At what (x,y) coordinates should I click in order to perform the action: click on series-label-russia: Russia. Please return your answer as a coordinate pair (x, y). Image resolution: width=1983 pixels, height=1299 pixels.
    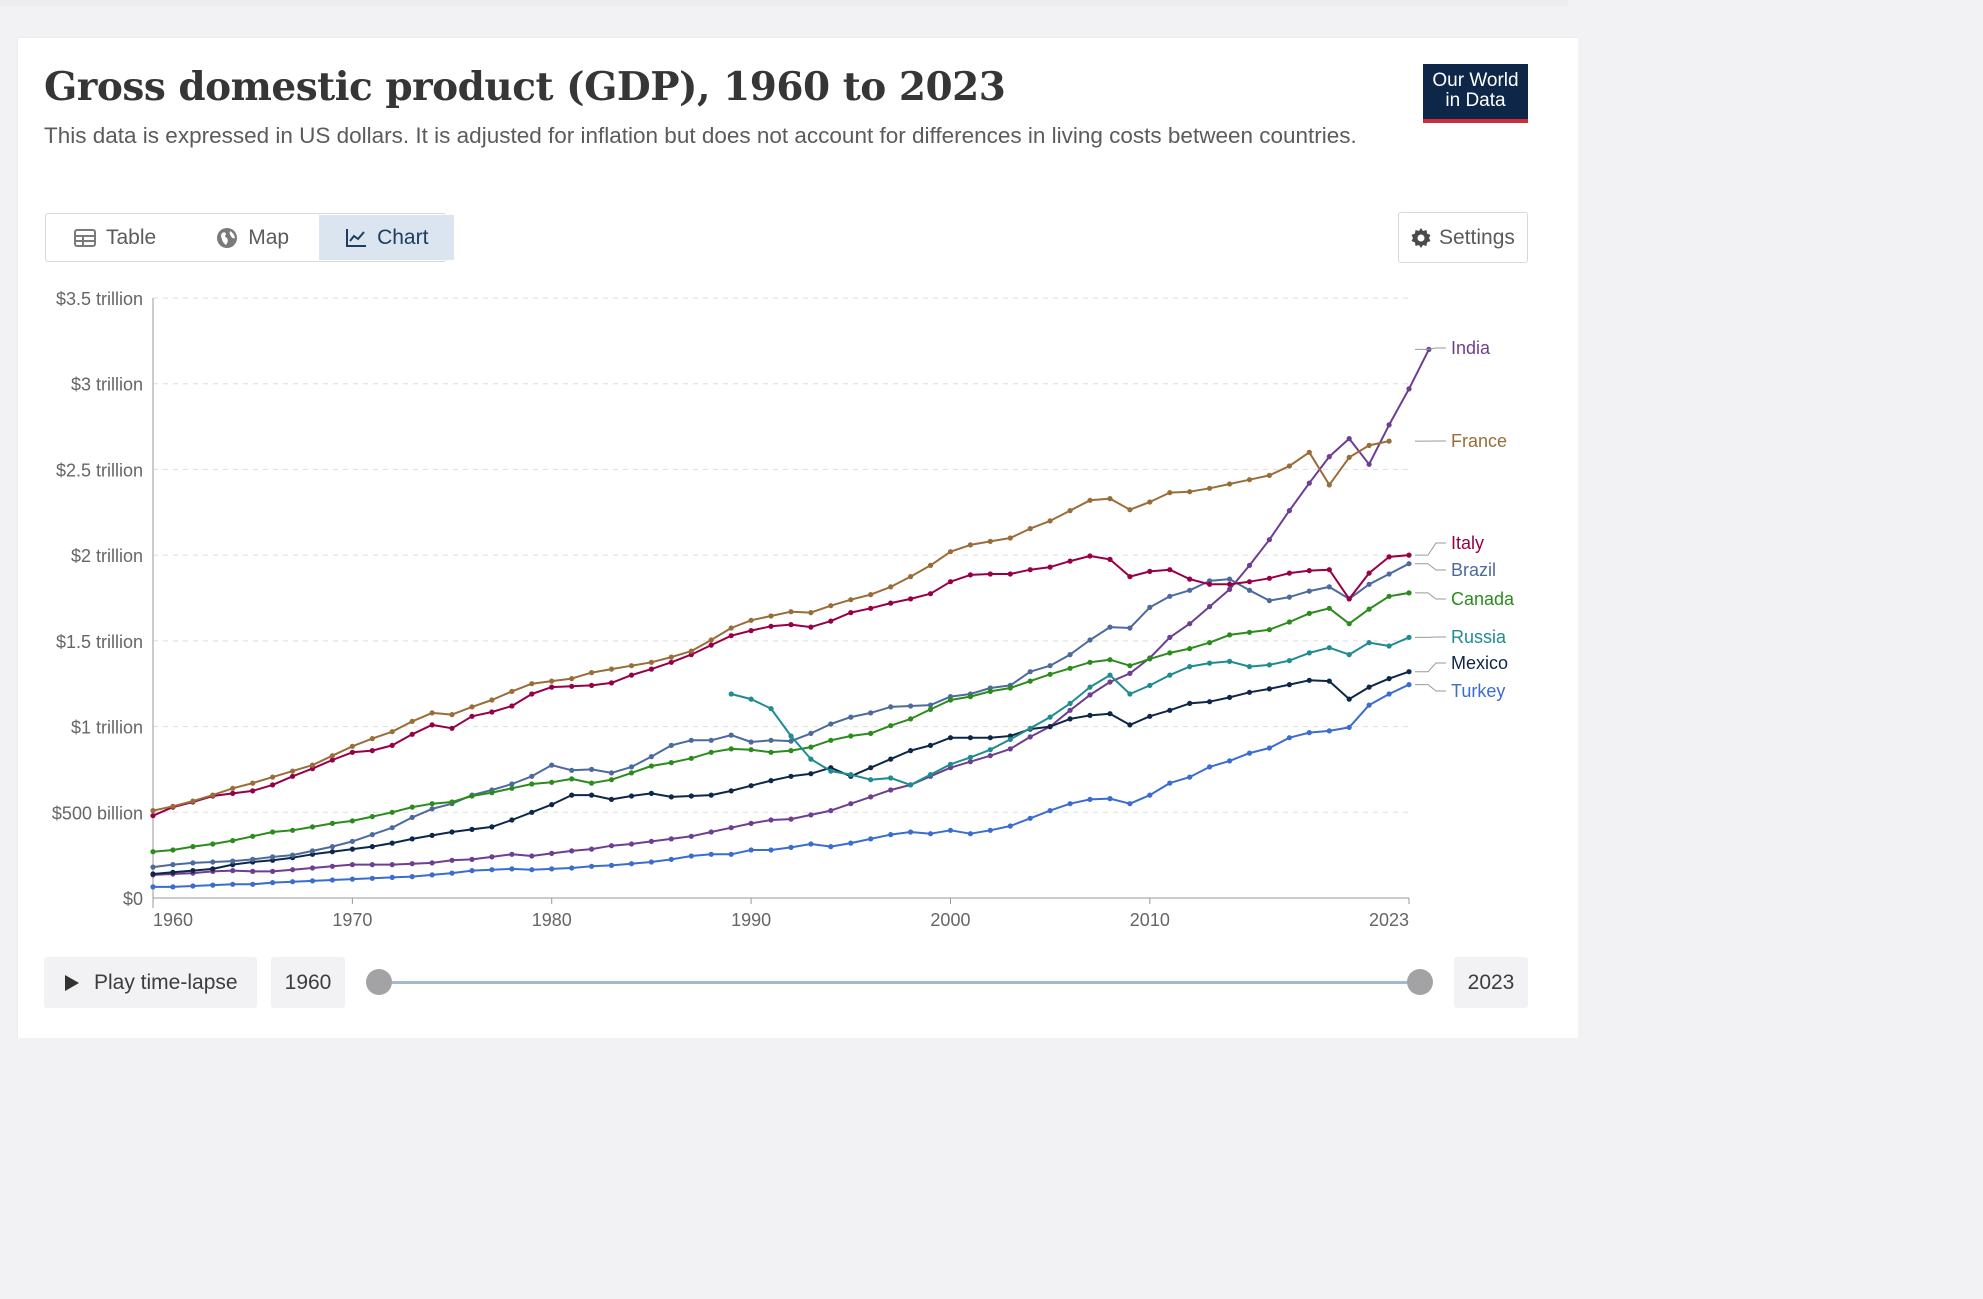
    Looking at the image, I should click on (1479, 637).